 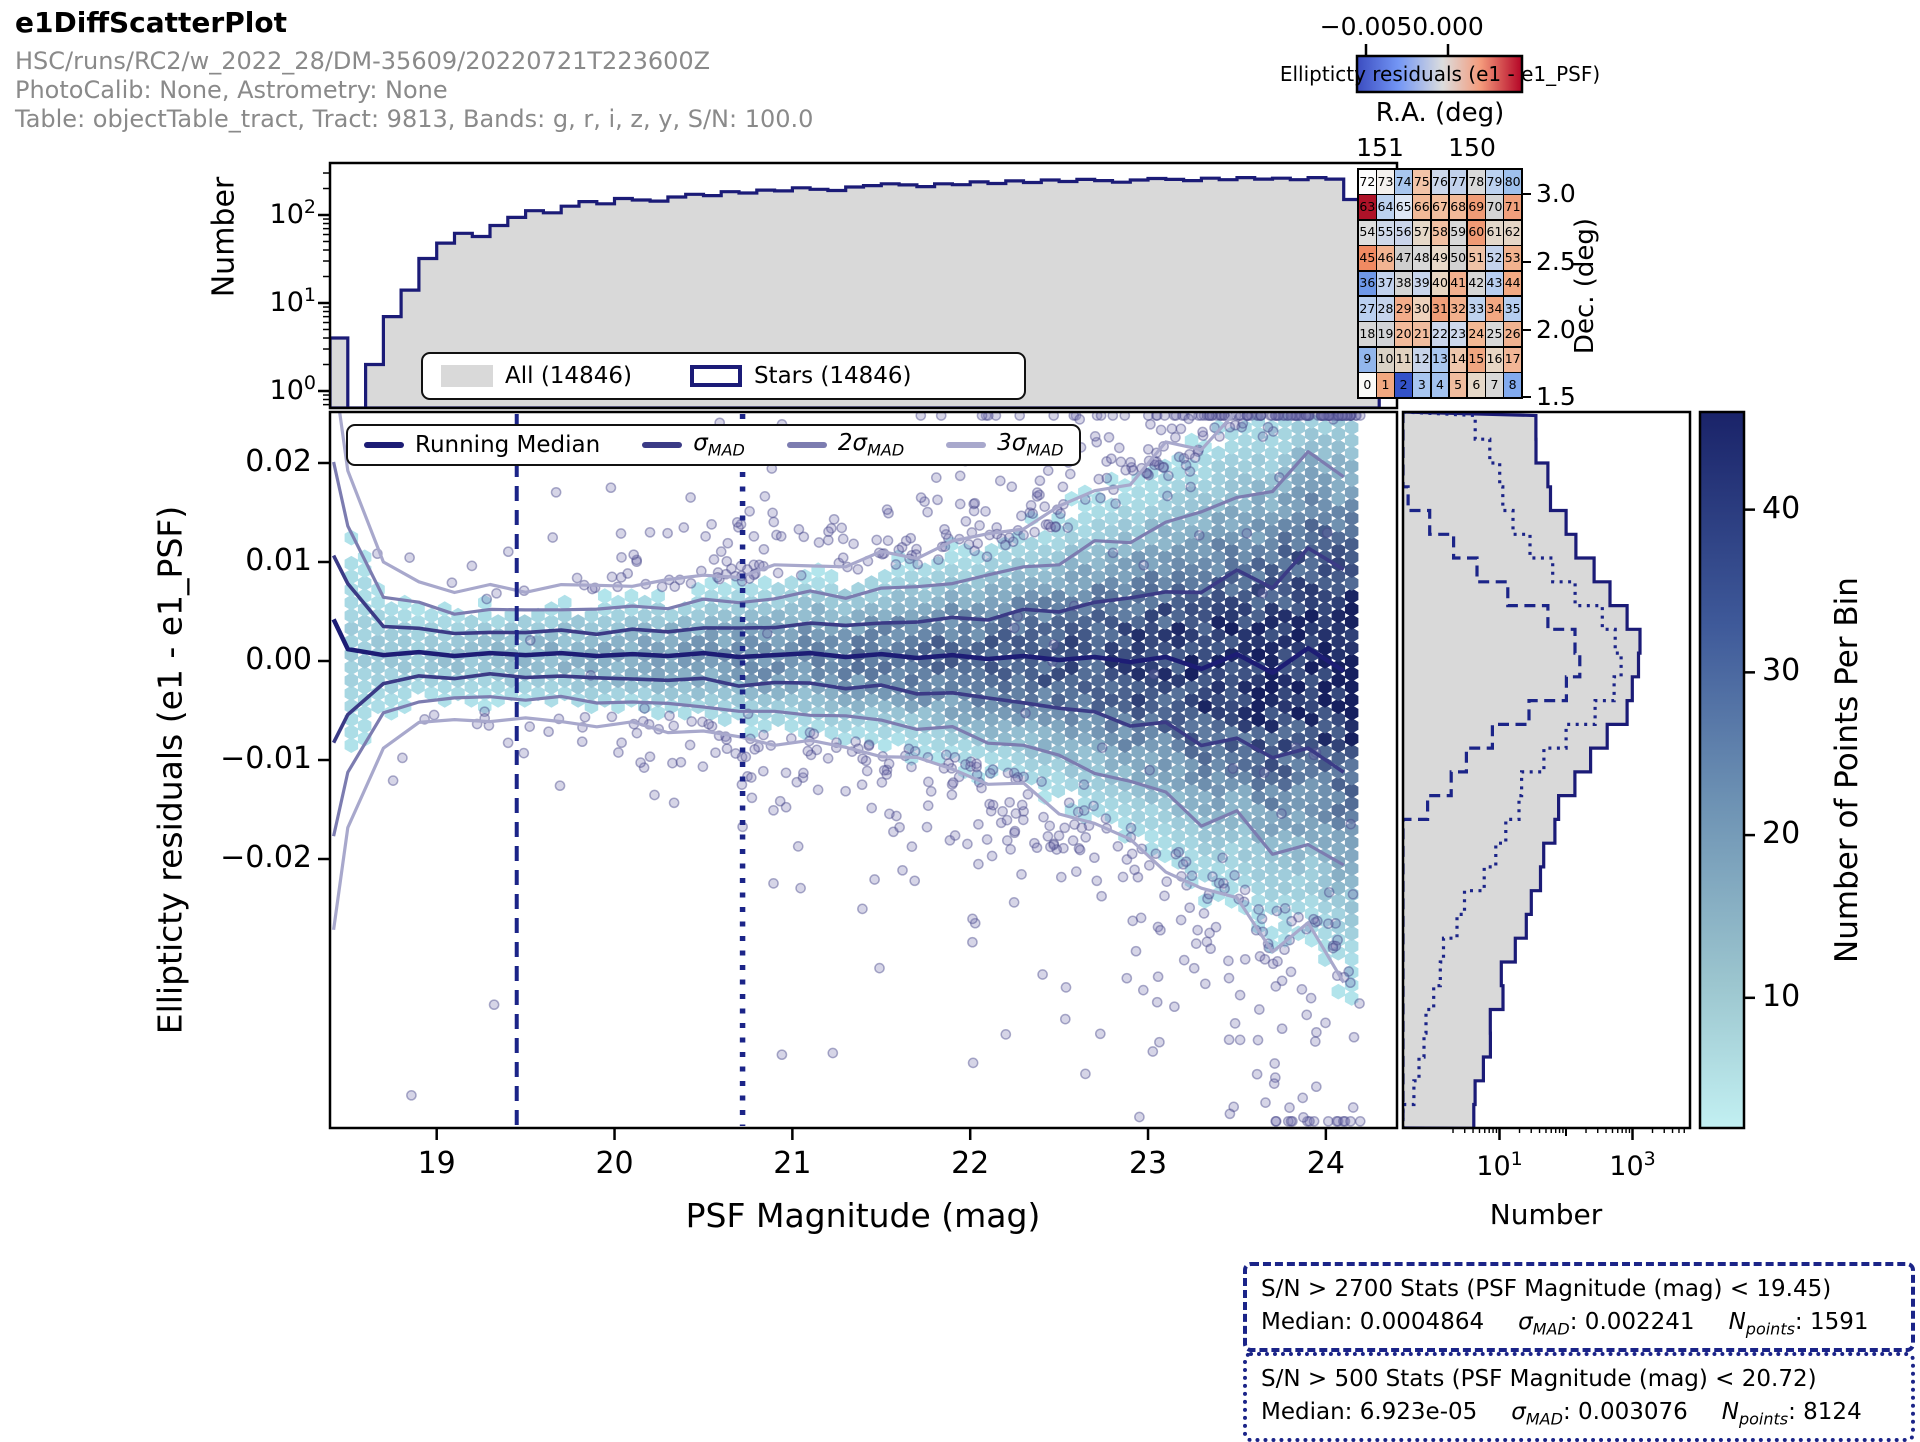 I want to click on main-xtick: 22, so click(x=970, y=1163).